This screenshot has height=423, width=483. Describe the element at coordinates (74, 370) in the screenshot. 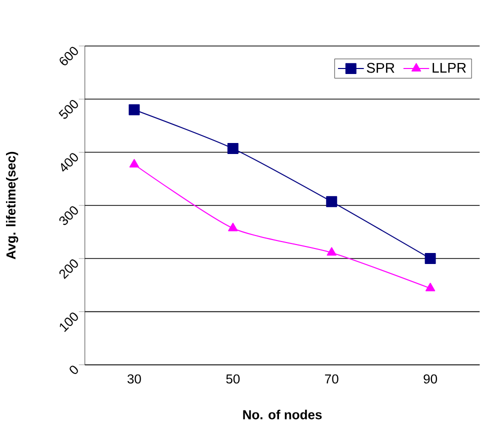

I see `y-tick-label: 0` at that location.